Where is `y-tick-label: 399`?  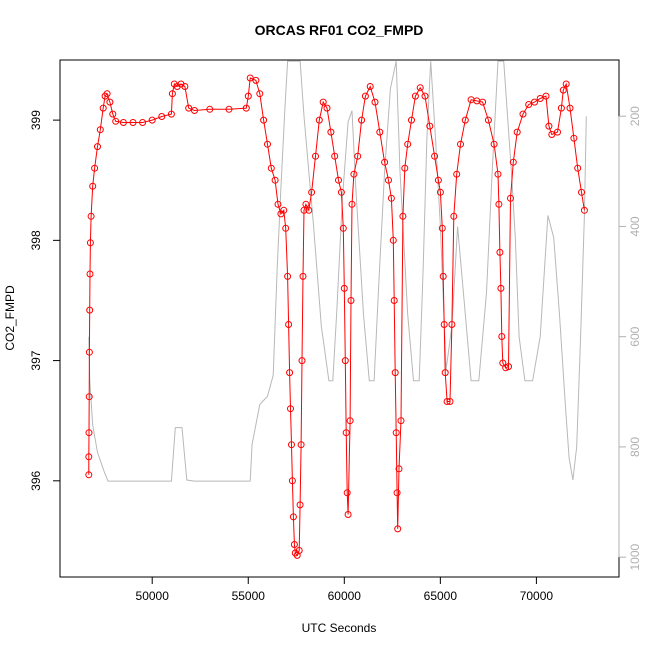
y-tick-label: 399 is located at coordinates (36, 120).